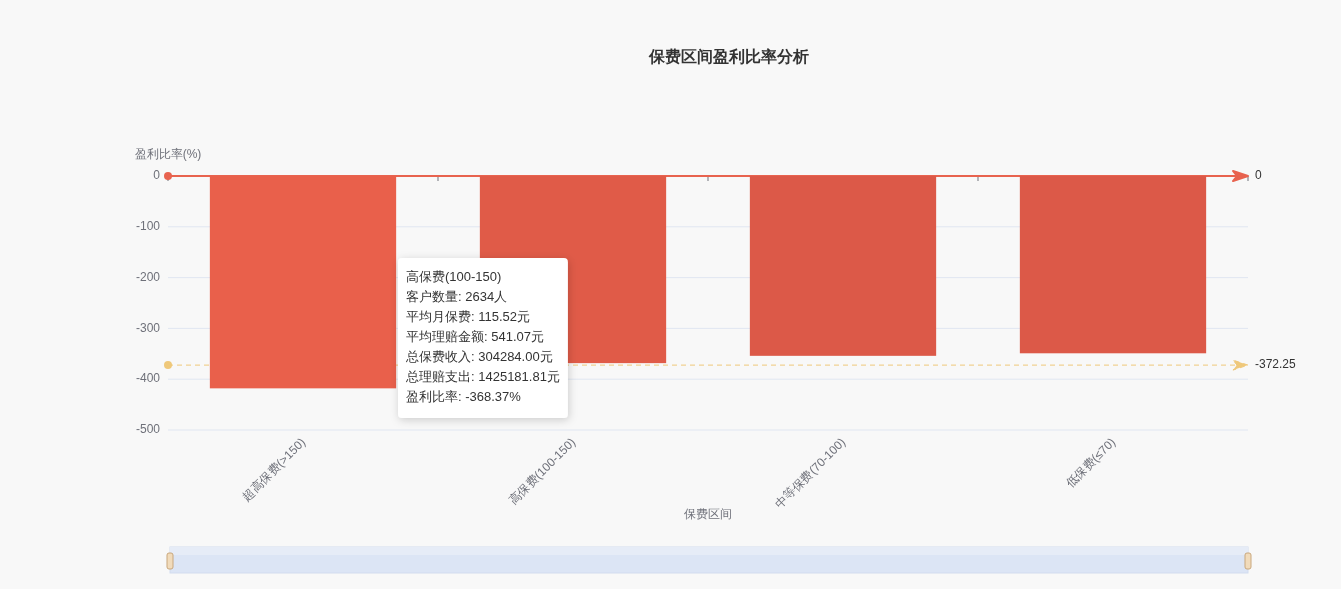  Describe the element at coordinates (147, 276) in the screenshot. I see `y-tick-label: -200` at that location.